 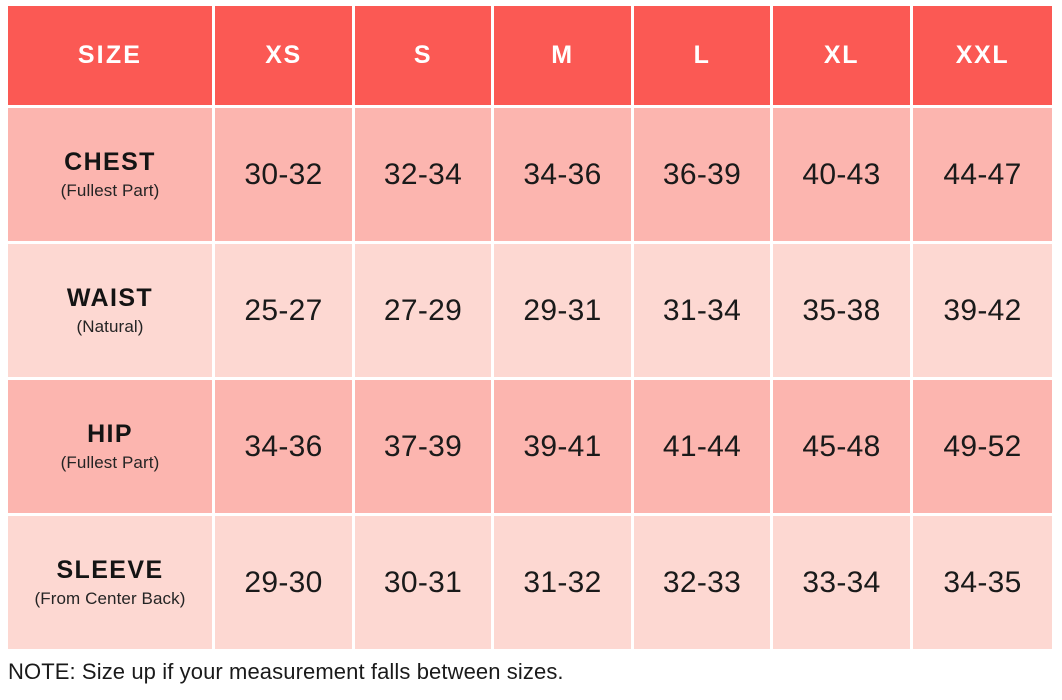 I want to click on measure-name: SLEEVE, so click(x=110, y=570).